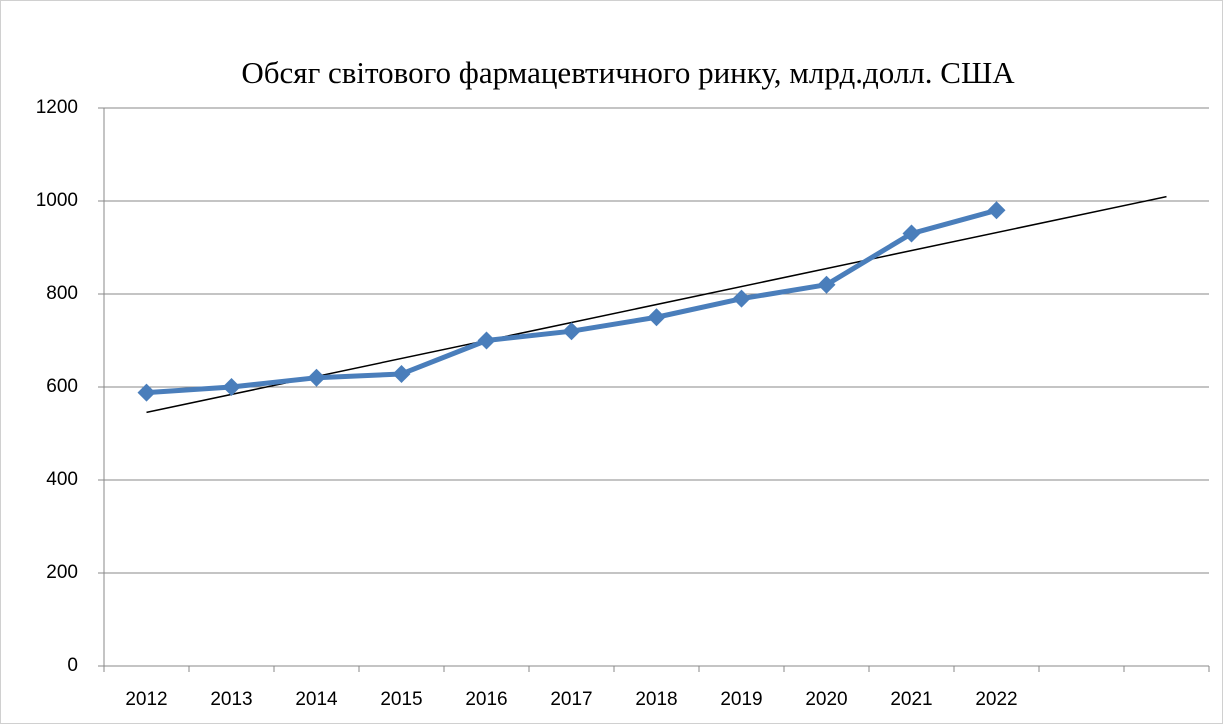 The image size is (1223, 724). What do you see at coordinates (656, 699) in the screenshot?
I see `x-tick-label: 2018` at bounding box center [656, 699].